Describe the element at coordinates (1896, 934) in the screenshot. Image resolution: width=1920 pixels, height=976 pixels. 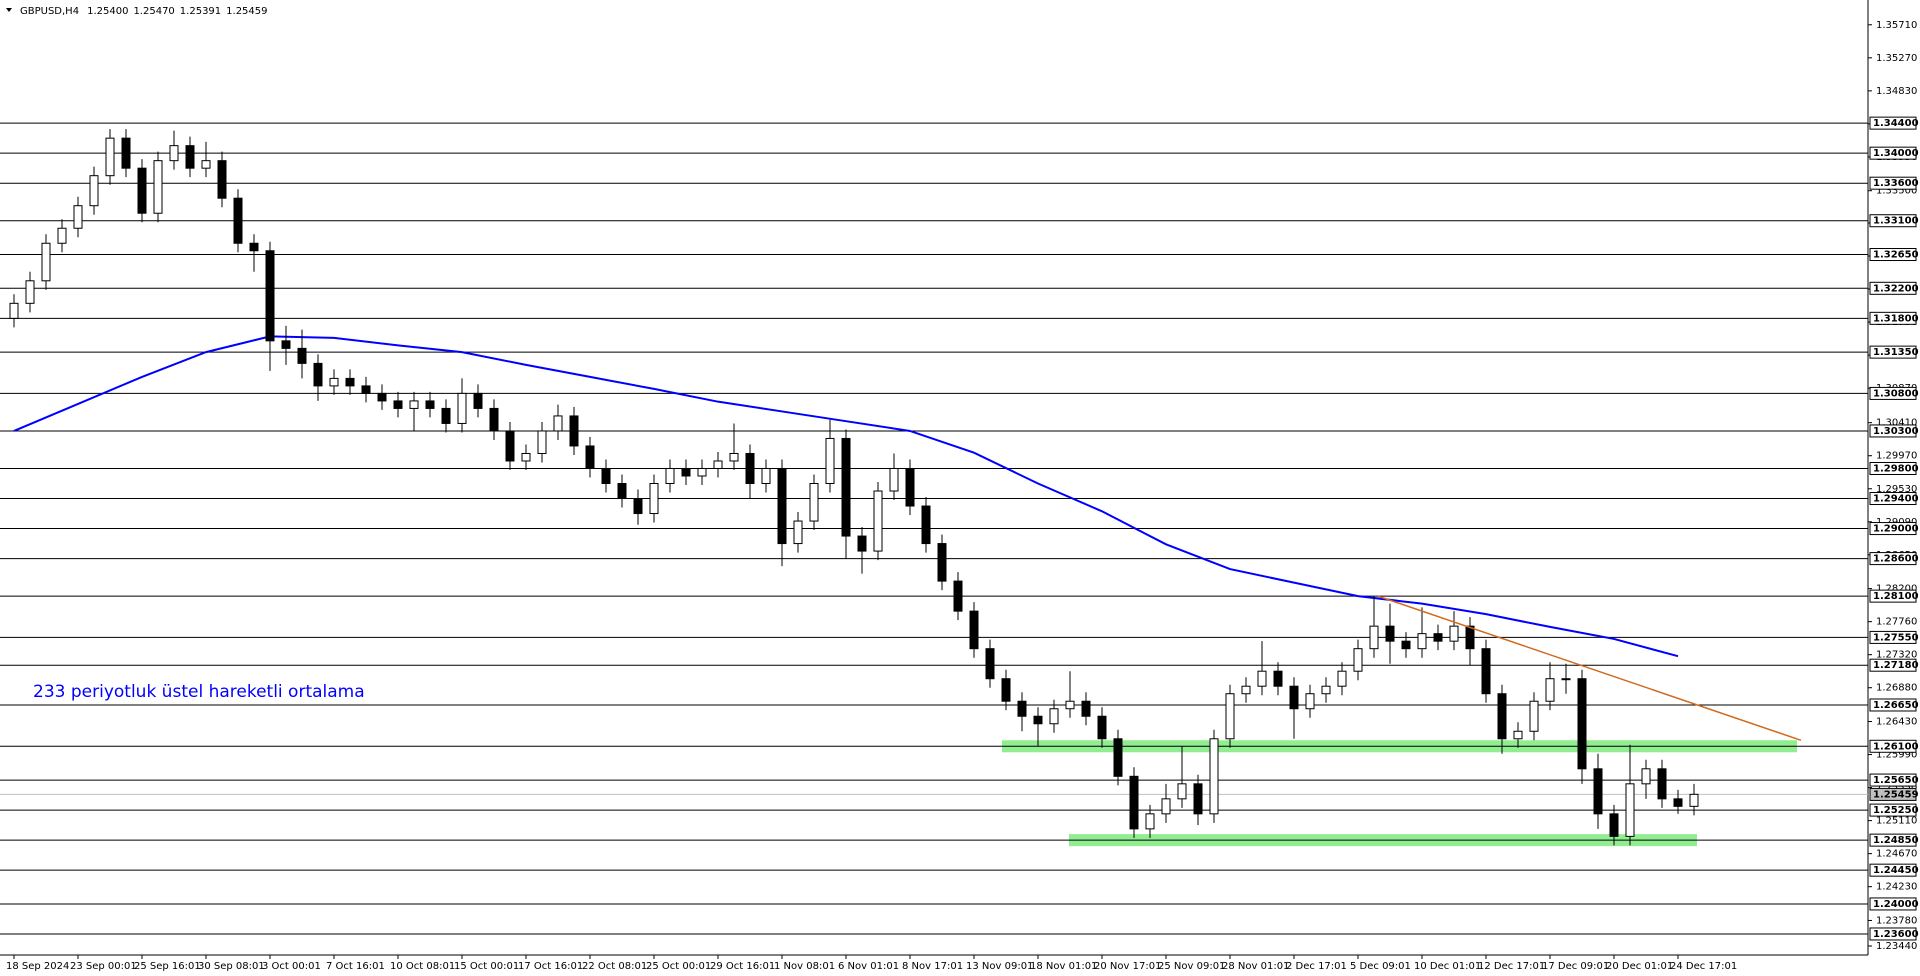
I see `level-label: 1.23600` at that location.